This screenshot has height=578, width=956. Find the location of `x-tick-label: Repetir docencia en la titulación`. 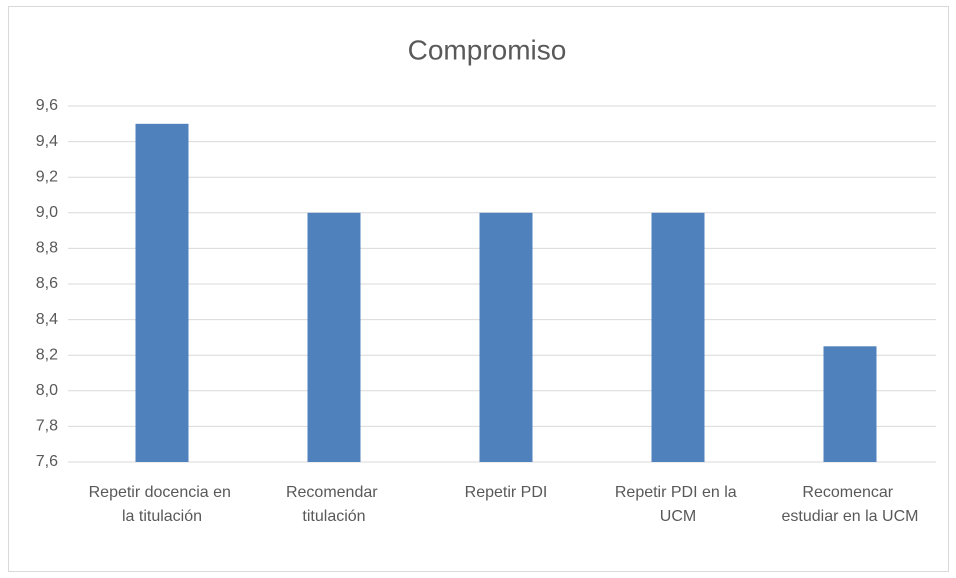

x-tick-label: Repetir docencia en la titulación is located at coordinates (162, 504).